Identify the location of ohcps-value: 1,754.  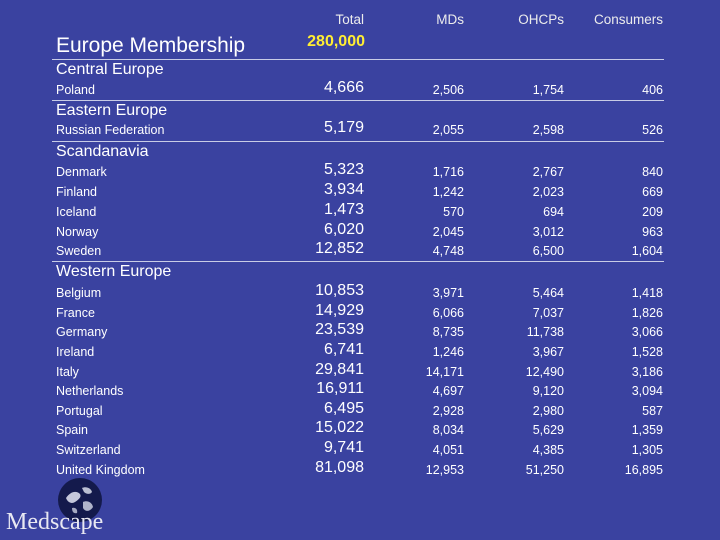
(548, 90).